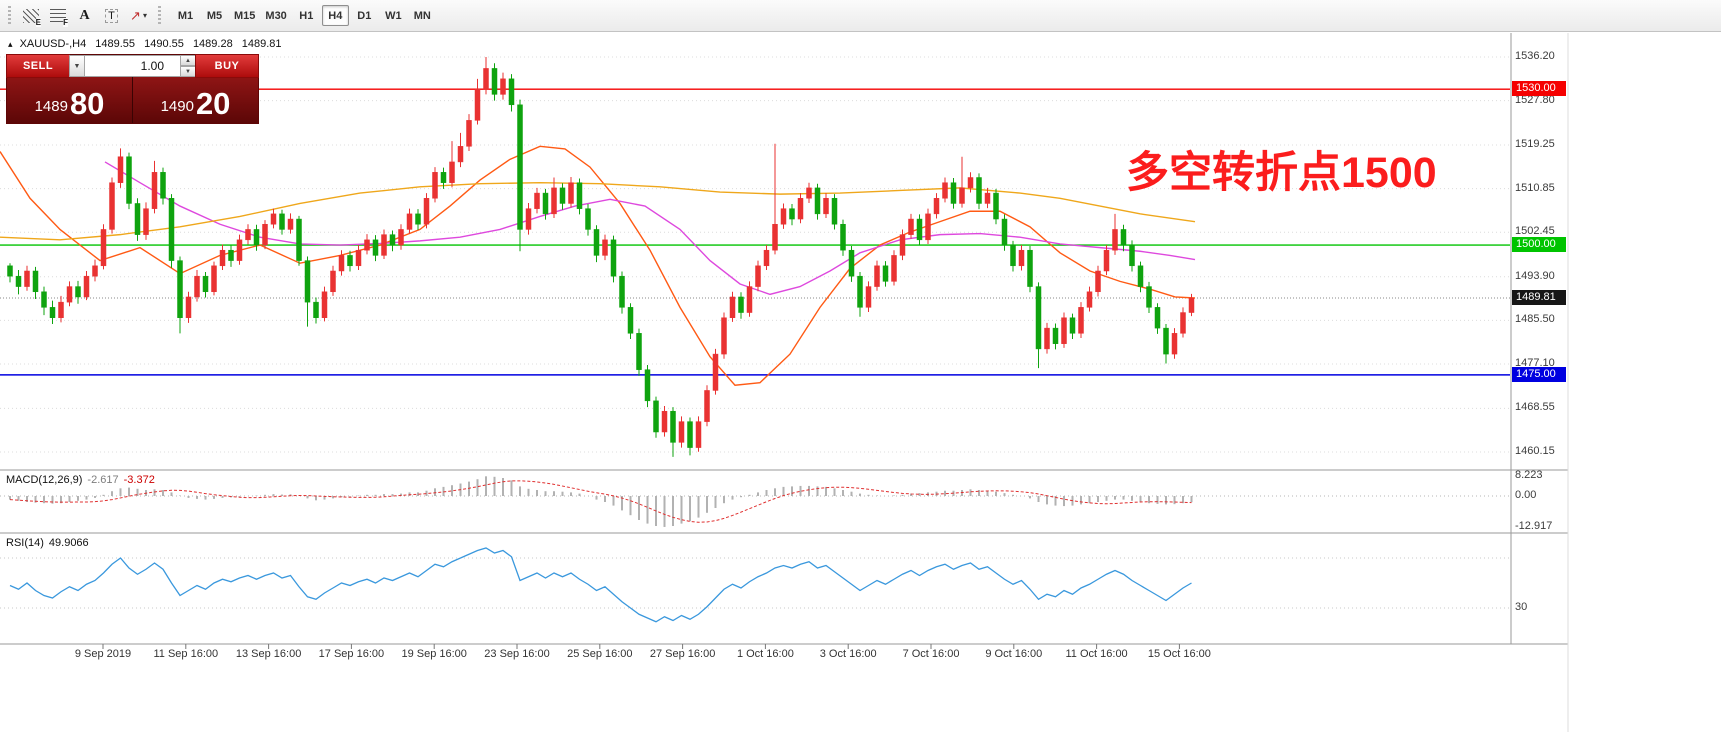 The width and height of the screenshot is (1721, 732). Describe the element at coordinates (1535, 144) in the screenshot. I see `price-axis-label: 1519.25` at that location.